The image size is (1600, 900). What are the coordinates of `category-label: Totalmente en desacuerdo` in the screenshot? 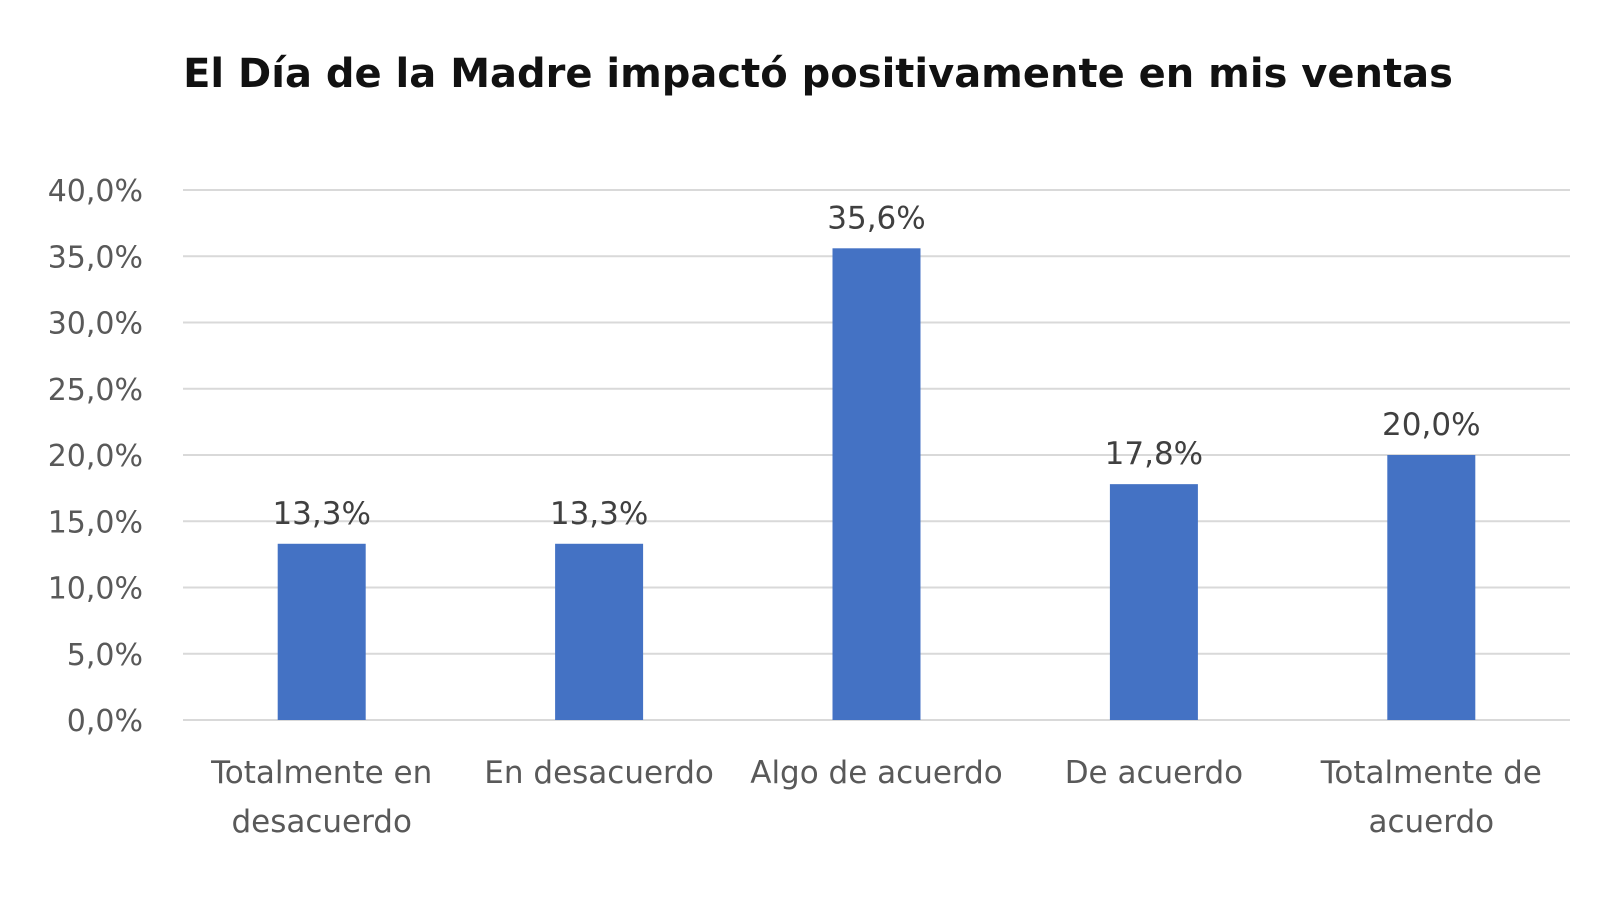 It's located at (321, 797).